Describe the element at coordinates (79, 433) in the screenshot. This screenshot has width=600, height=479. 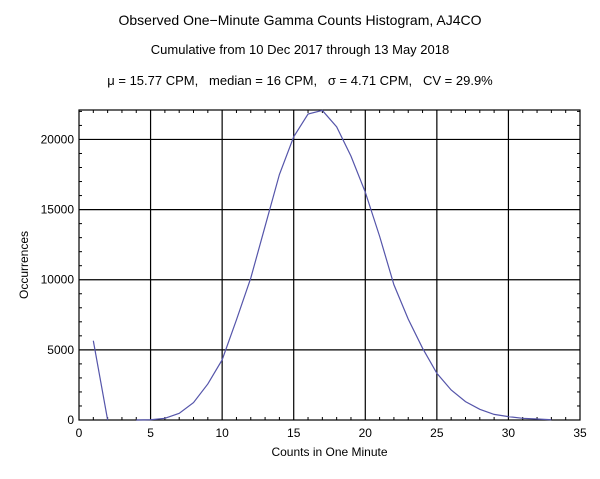
I see `x-tick-label: 0` at that location.